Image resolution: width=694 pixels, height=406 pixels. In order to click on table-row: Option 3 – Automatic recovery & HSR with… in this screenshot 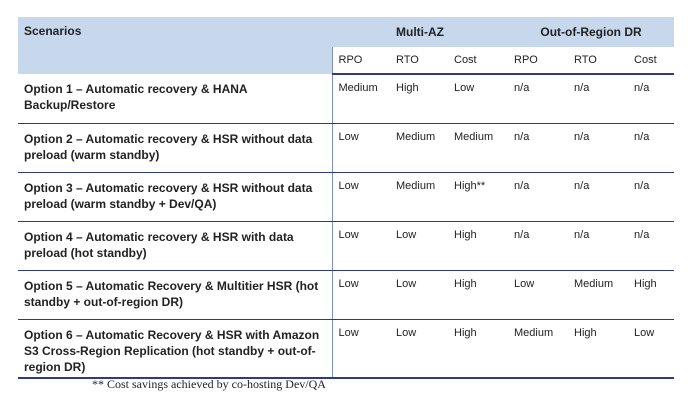, I will do `click(346, 197)`.